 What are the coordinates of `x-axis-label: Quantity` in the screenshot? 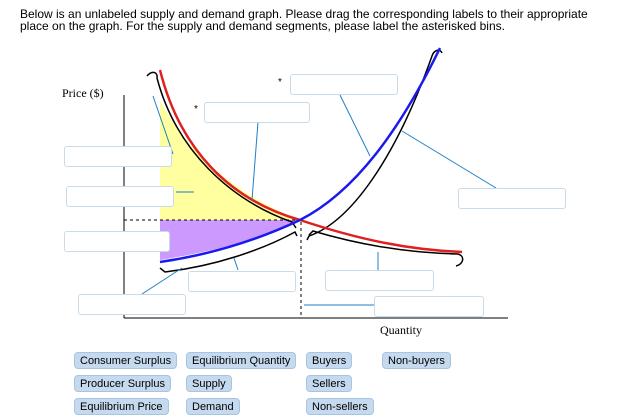 It's located at (401, 330).